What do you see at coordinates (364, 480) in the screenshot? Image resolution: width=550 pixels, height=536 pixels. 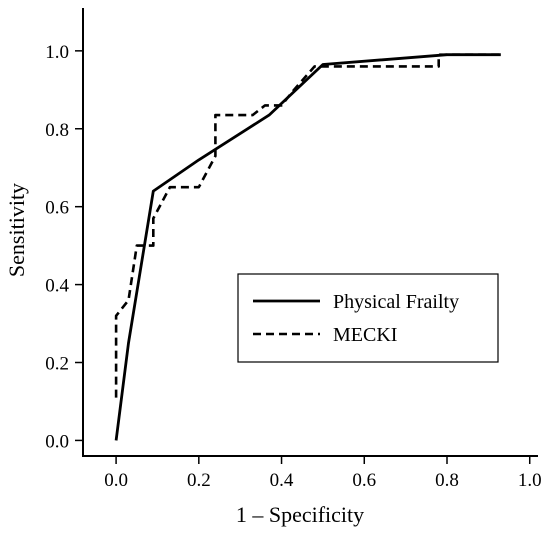 I see `x-tick-label: 0.6` at bounding box center [364, 480].